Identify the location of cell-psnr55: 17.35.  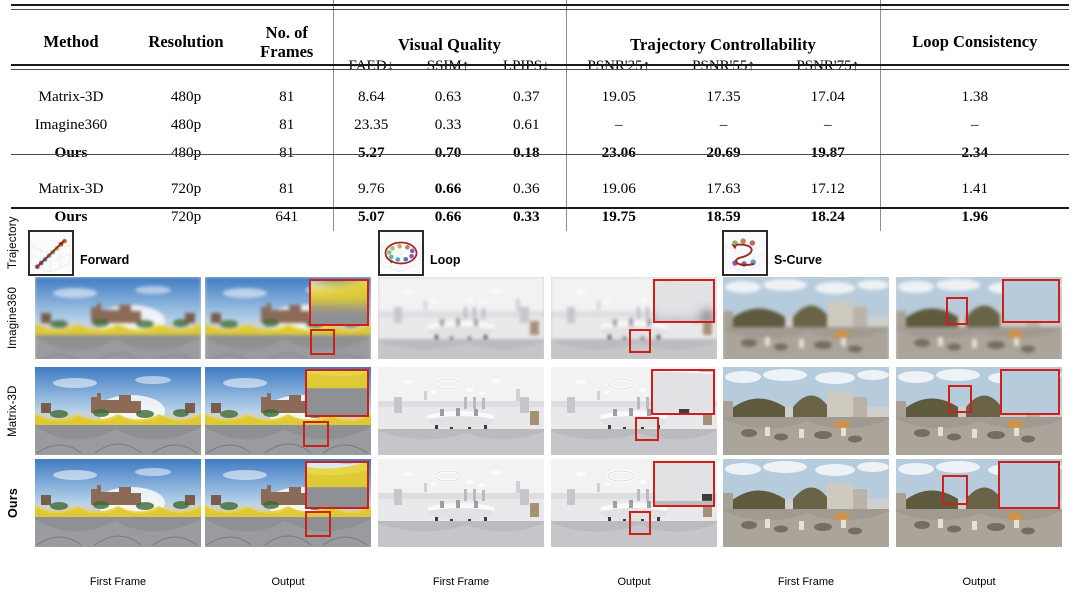
(723, 97).